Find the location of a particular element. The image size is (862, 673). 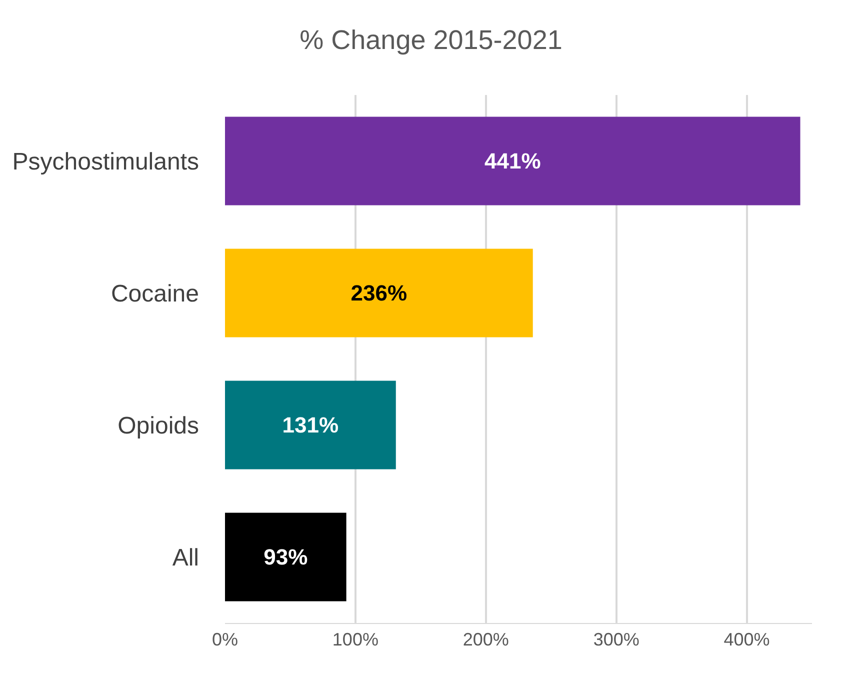

x-tick-label: 300% is located at coordinates (616, 640).